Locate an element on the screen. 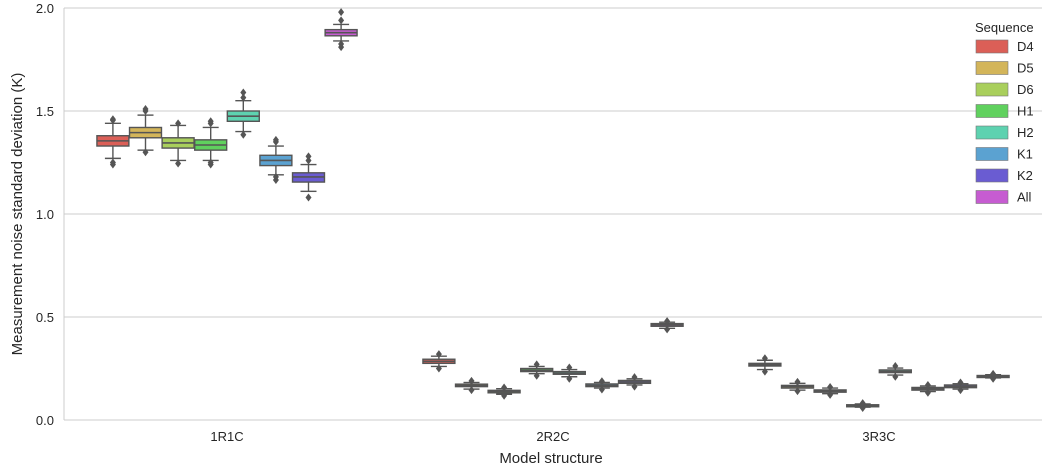 The image size is (1042, 476). legend-label-all: All is located at coordinates (1024, 197).